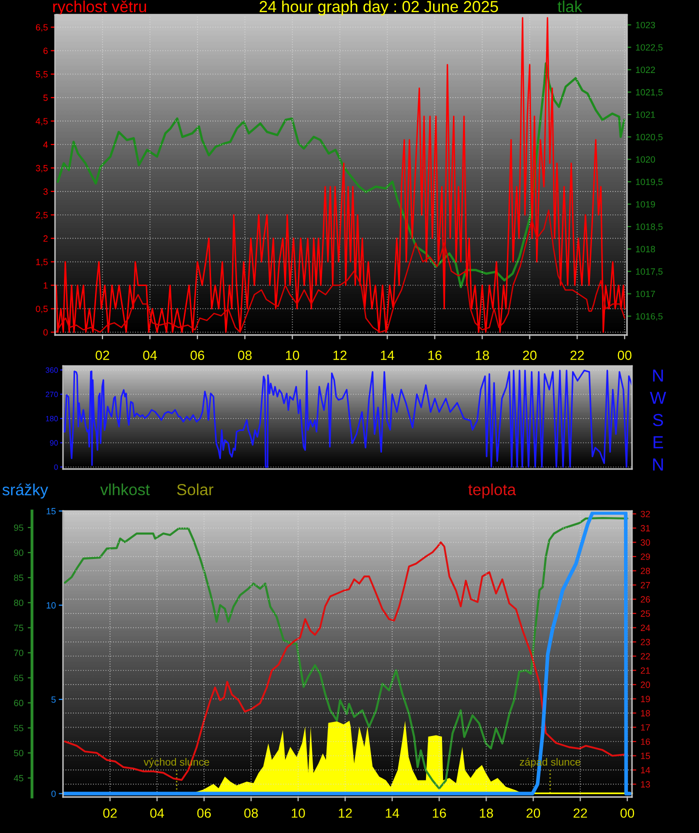 The height and width of the screenshot is (833, 699). Describe the element at coordinates (645, 557) in the screenshot. I see `y2-tick-label: 29` at that location.